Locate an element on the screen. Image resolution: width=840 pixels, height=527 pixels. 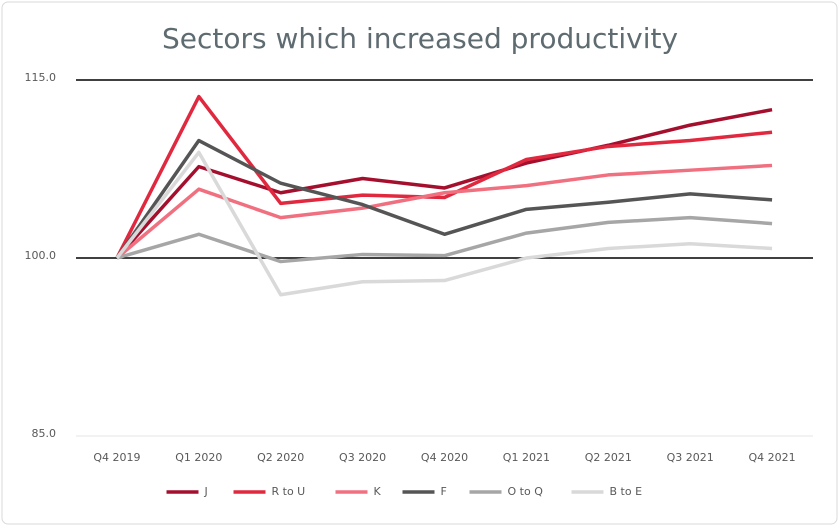
series-line is located at coordinates (444, 239).